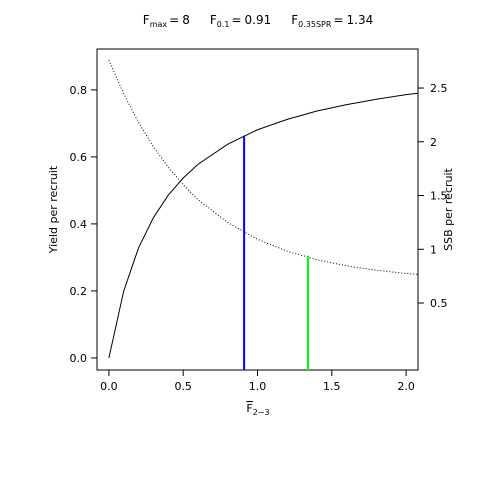 The image size is (480, 480). Describe the element at coordinates (223, 24) in the screenshot. I see `title-subscript: 0.1` at that location.